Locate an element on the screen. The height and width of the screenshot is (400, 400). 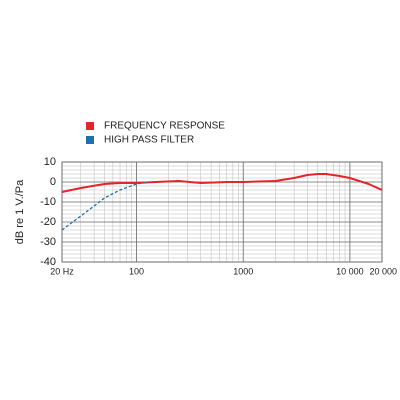
y-tick-label: 10 is located at coordinates (50, 162).